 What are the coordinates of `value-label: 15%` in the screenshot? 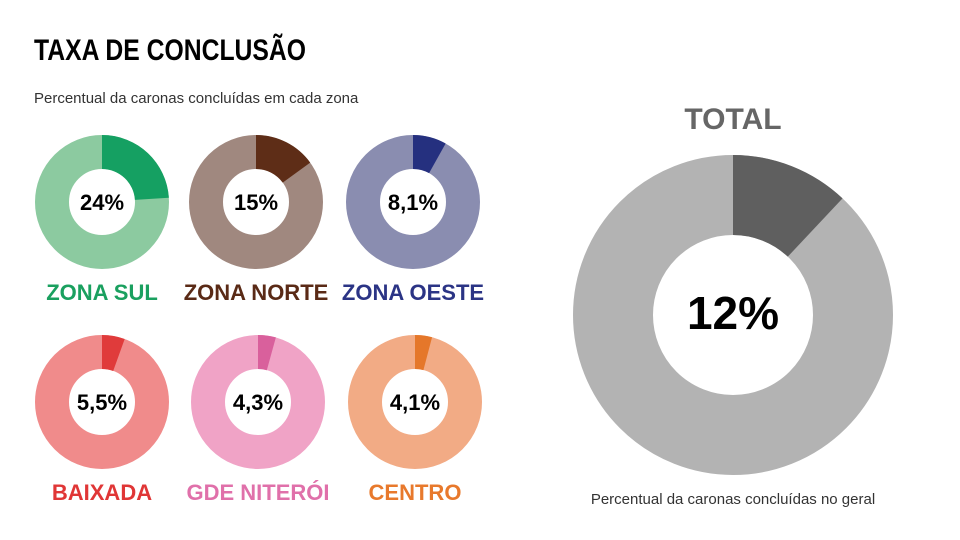 It's located at (256, 202).